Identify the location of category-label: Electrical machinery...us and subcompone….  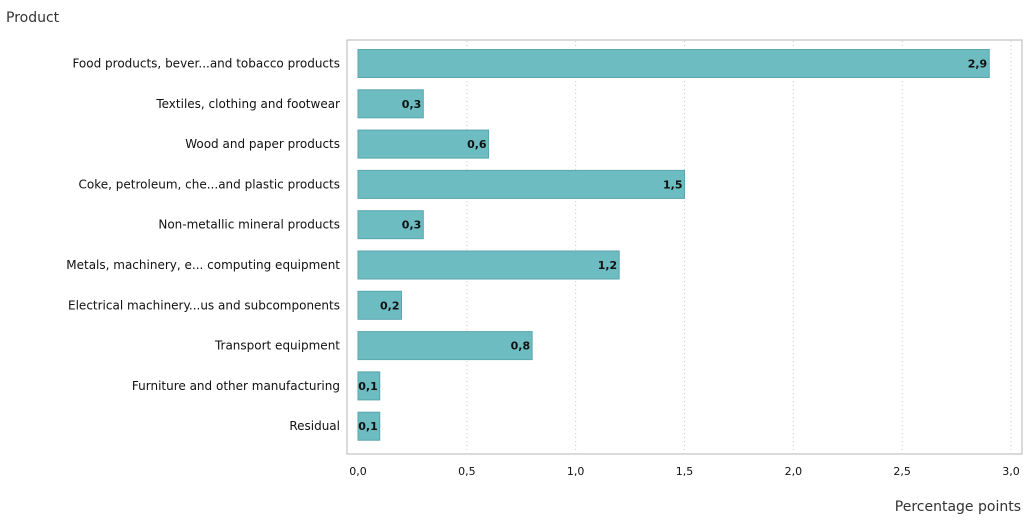
(204, 305).